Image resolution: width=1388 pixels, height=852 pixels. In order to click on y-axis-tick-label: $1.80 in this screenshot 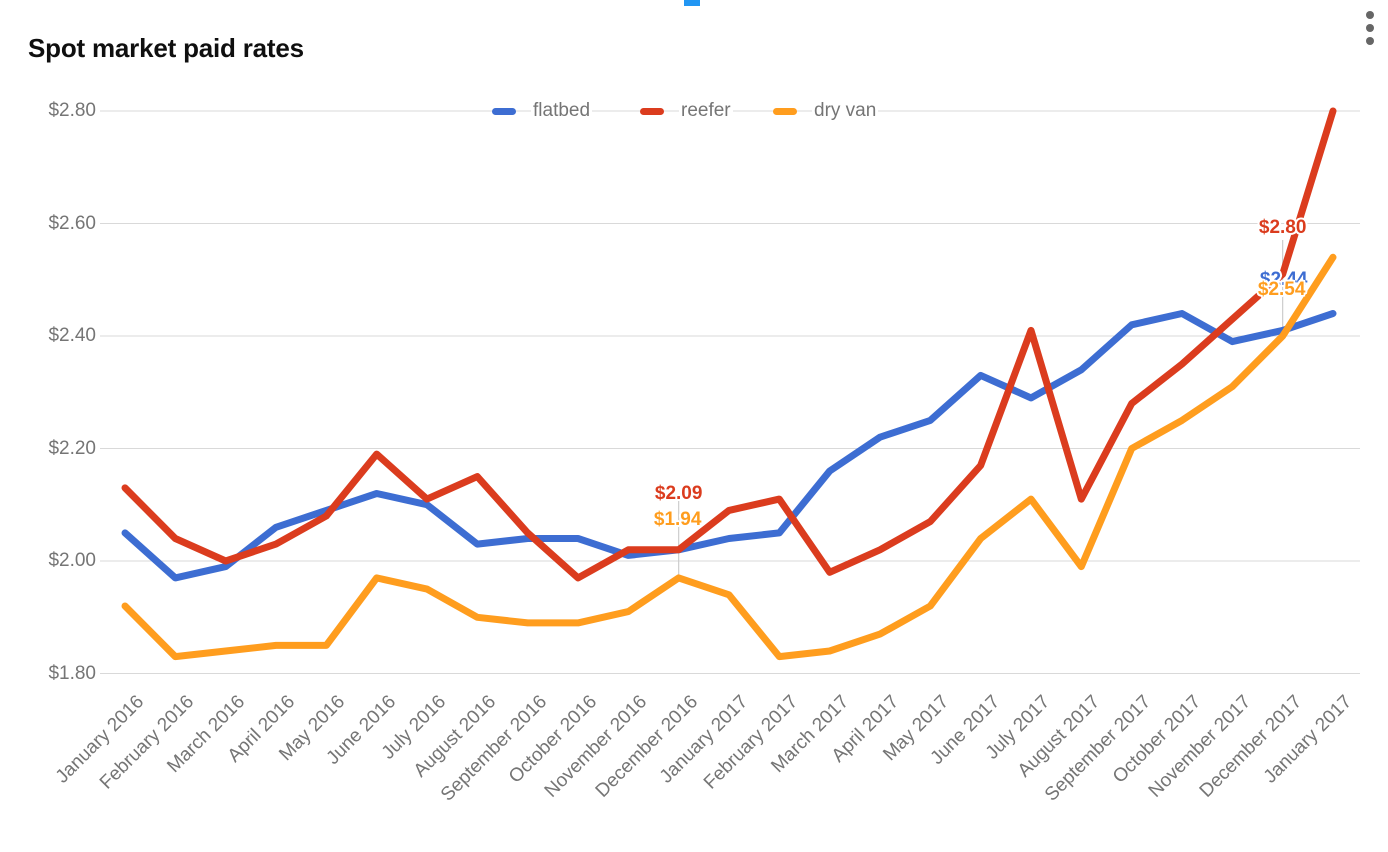, I will do `click(72, 673)`.